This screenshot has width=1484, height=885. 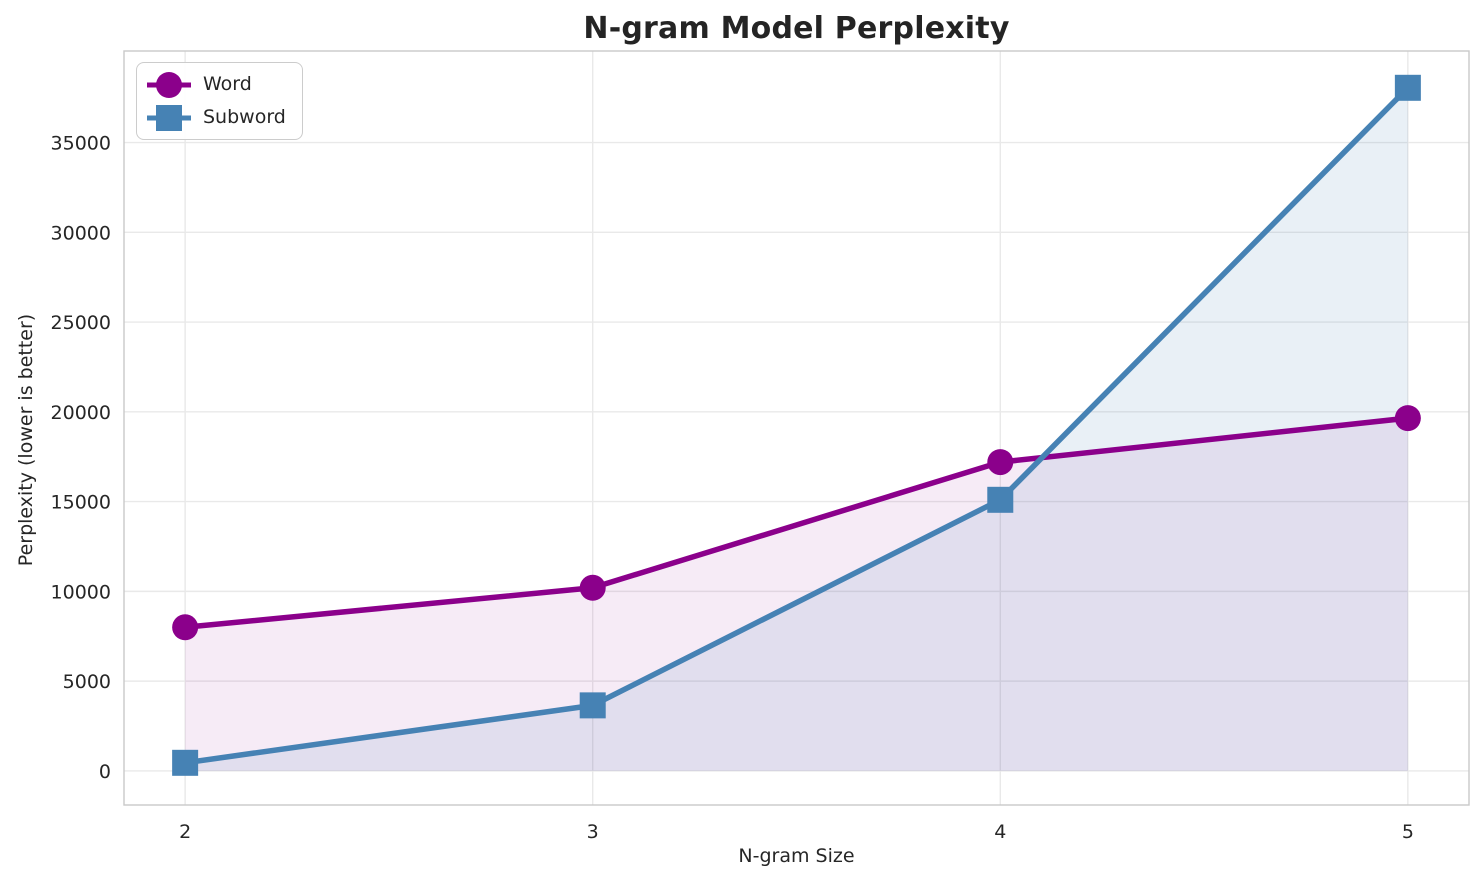 What do you see at coordinates (796, 856) in the screenshot?
I see `x-axis-label: N-gram Size` at bounding box center [796, 856].